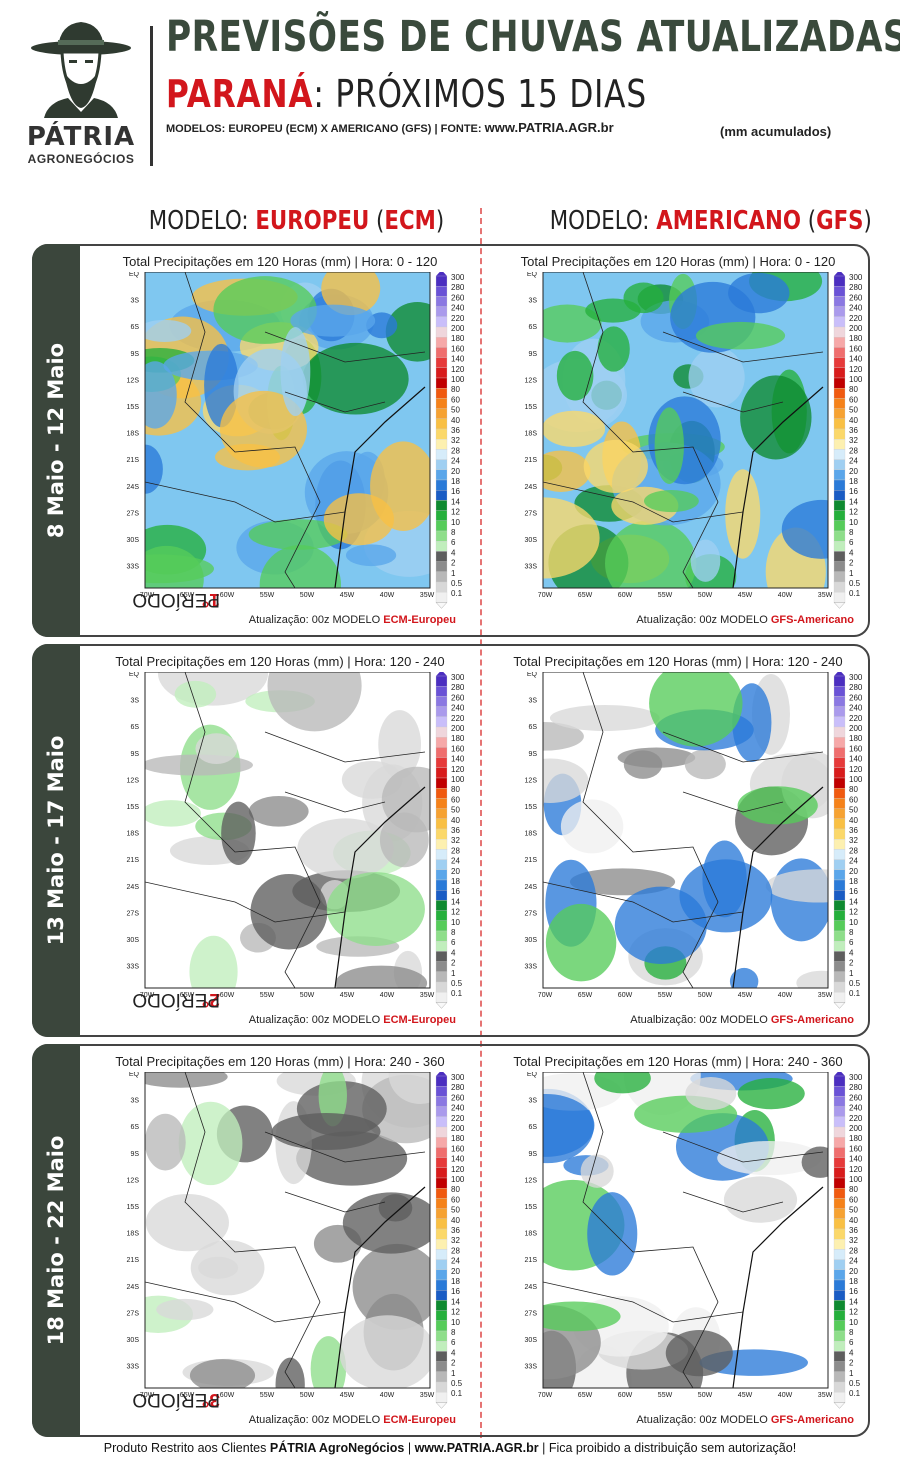 Image resolution: width=900 pixels, height=1467 pixels. Describe the element at coordinates (455, 810) in the screenshot. I see `legend-level: 50` at that location.